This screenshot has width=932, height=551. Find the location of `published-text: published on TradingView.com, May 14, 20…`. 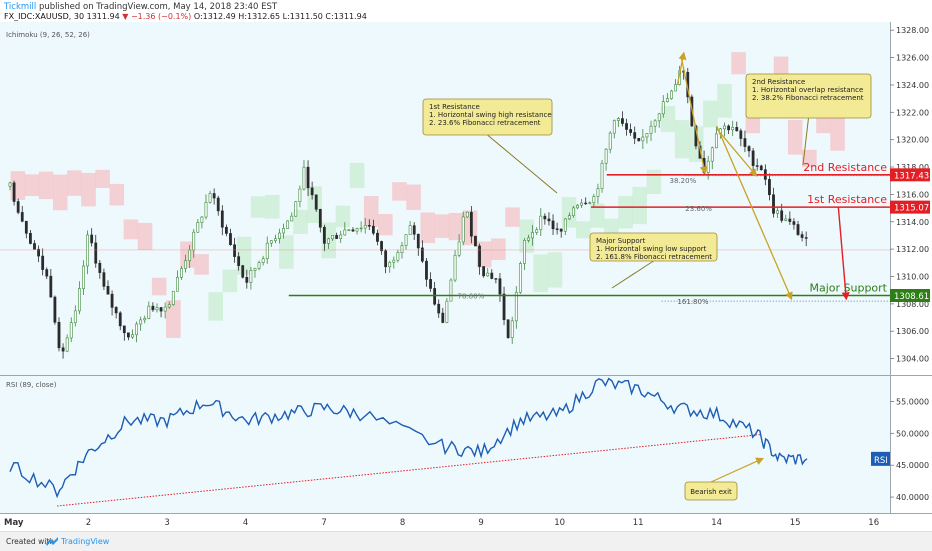

published-text: published on TradingView.com, May 14, 20… is located at coordinates (158, 7).